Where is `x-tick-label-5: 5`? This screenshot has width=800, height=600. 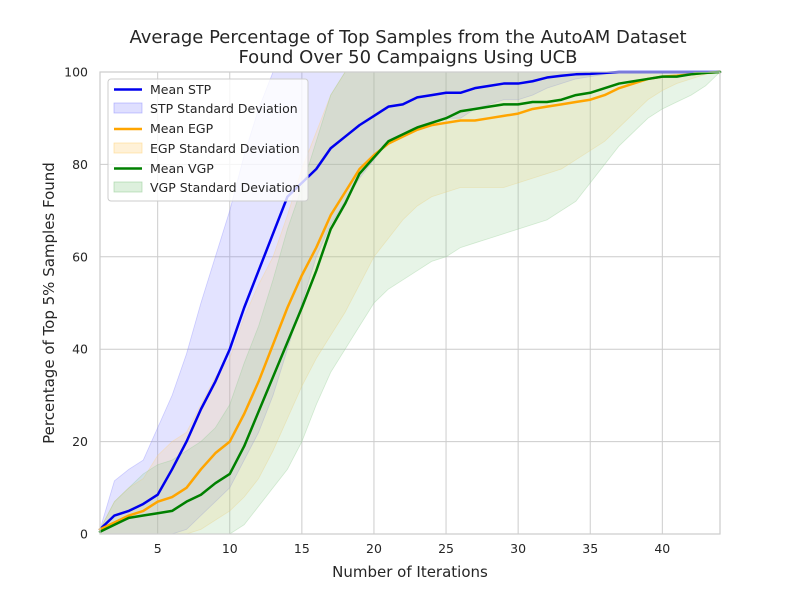
x-tick-label-5: 5 is located at coordinates (158, 548).